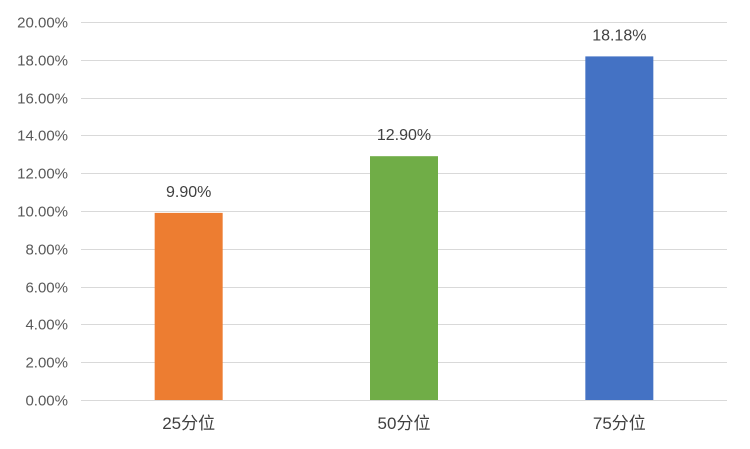 This screenshot has height=449, width=750. Describe the element at coordinates (42, 99) in the screenshot. I see `y-tick-label: 16.00%` at that location.